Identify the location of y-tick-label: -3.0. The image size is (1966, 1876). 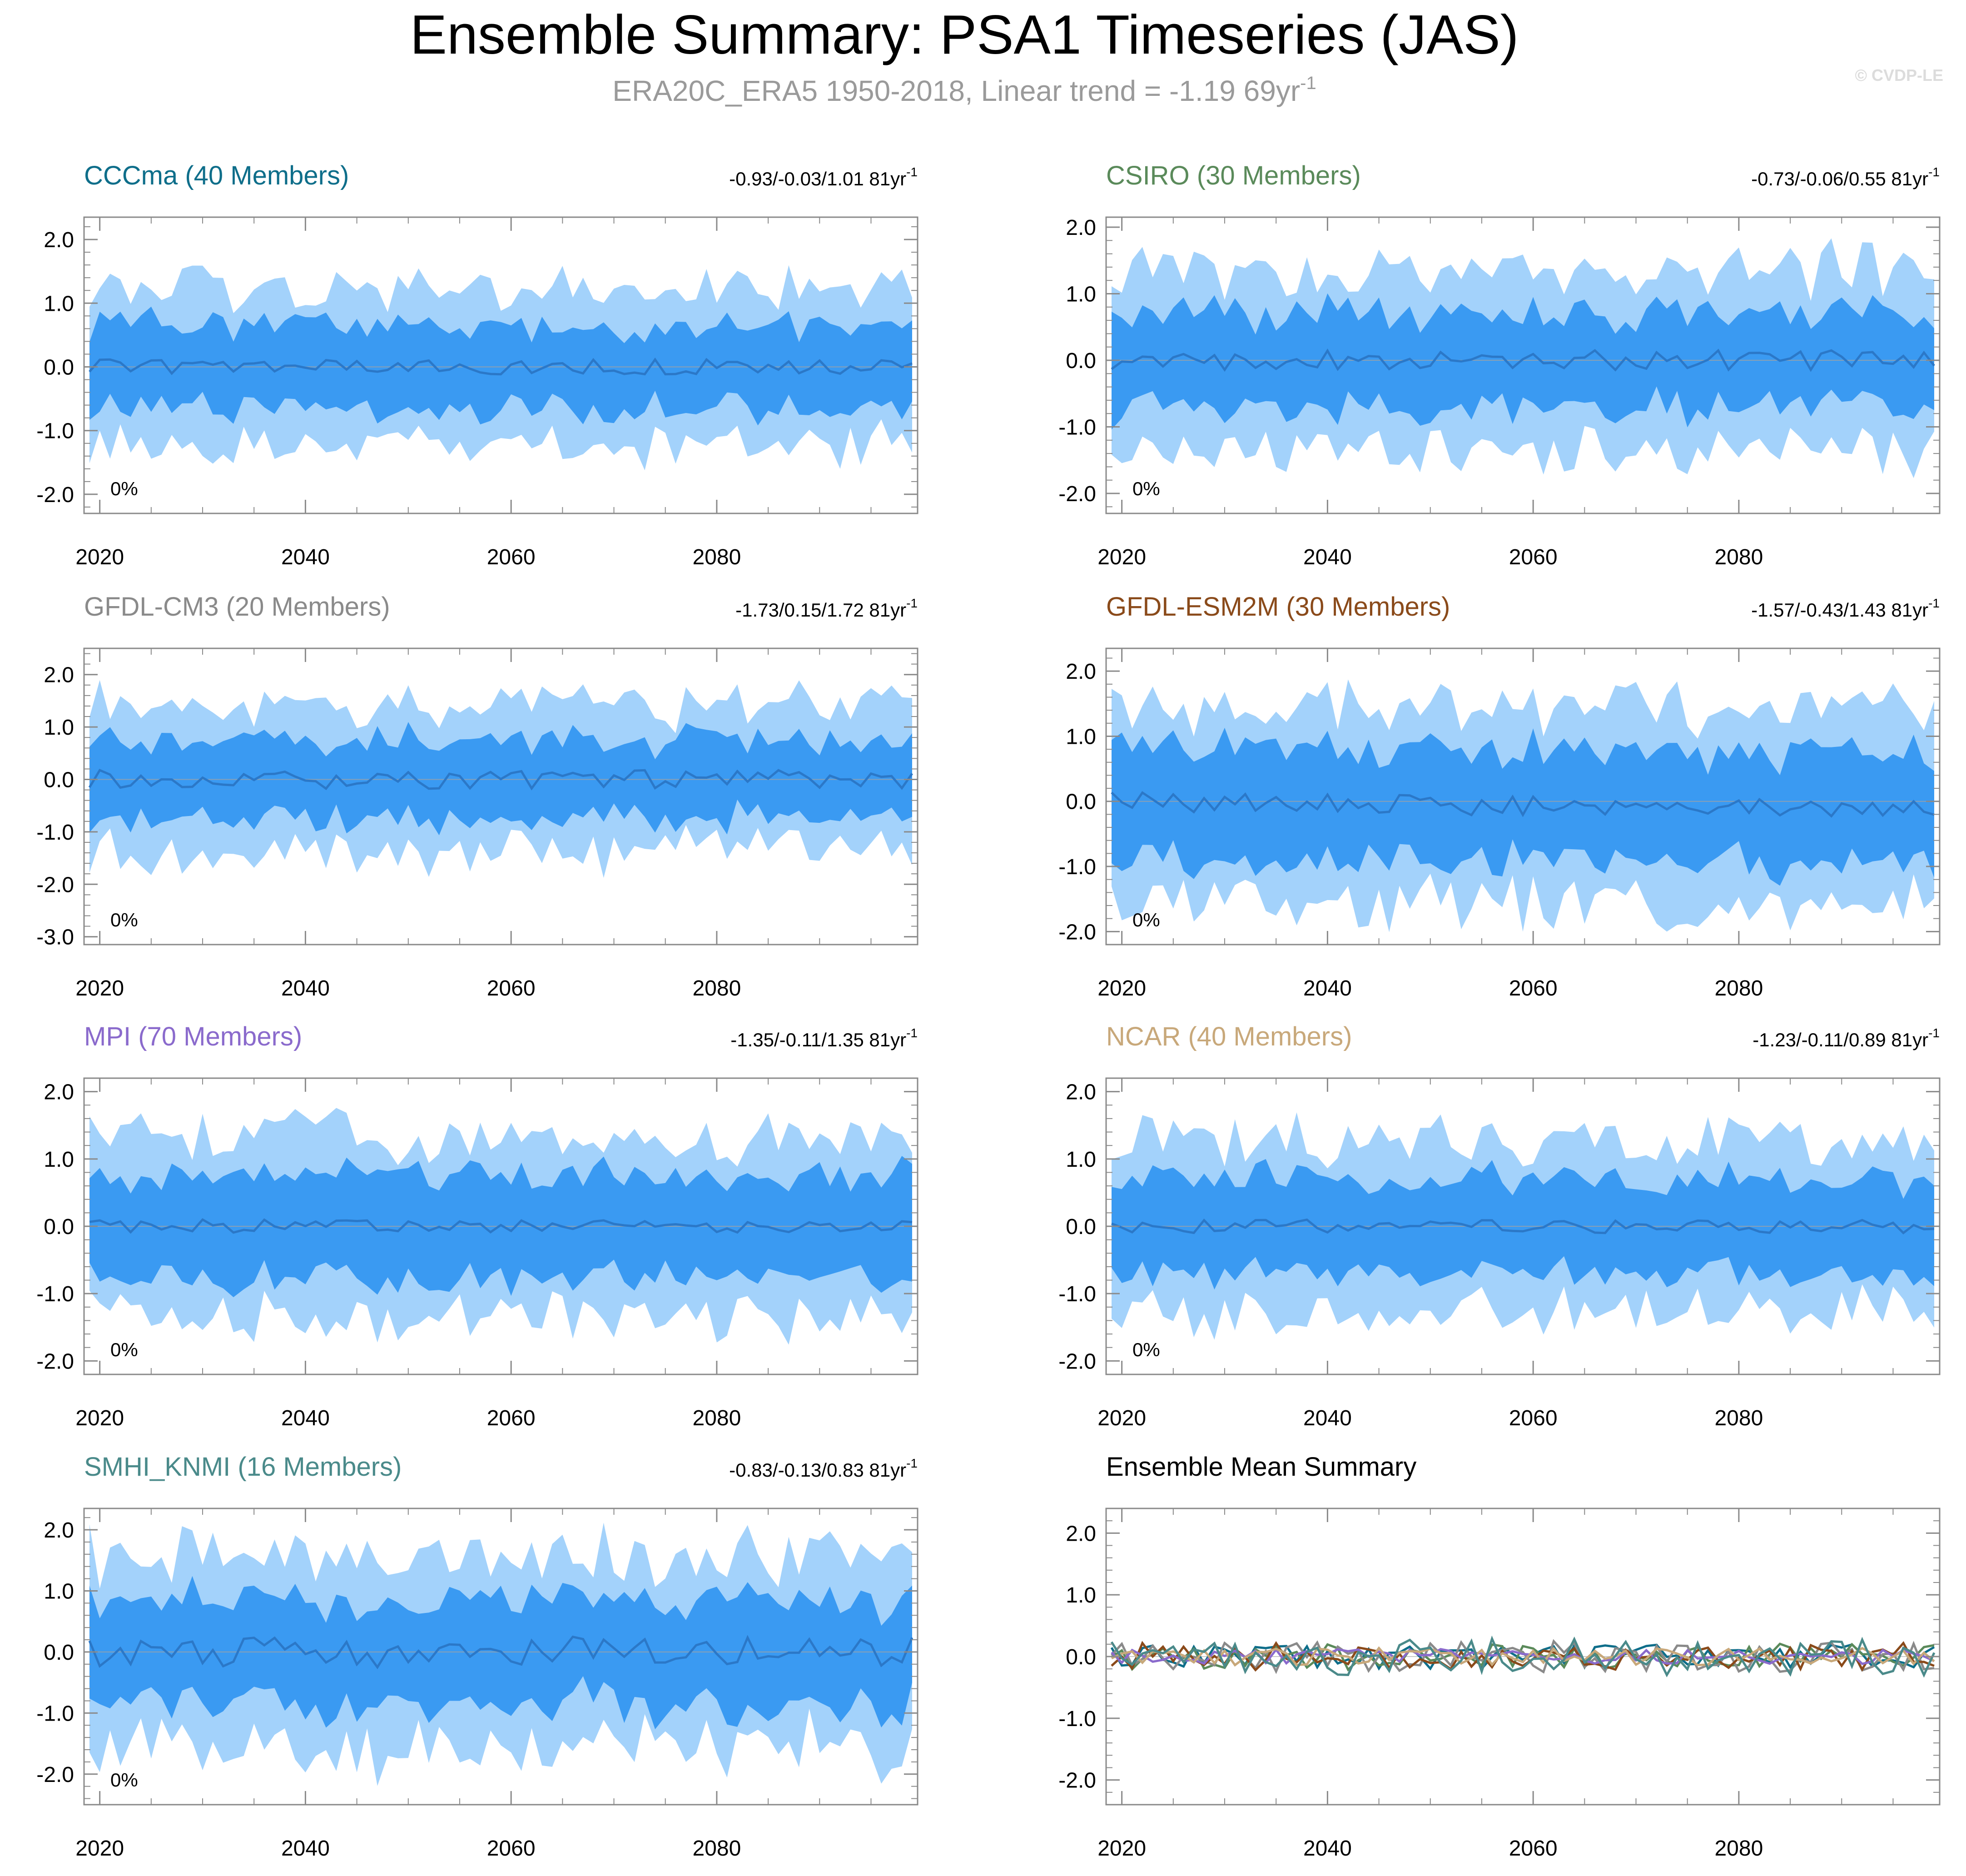
(55, 938).